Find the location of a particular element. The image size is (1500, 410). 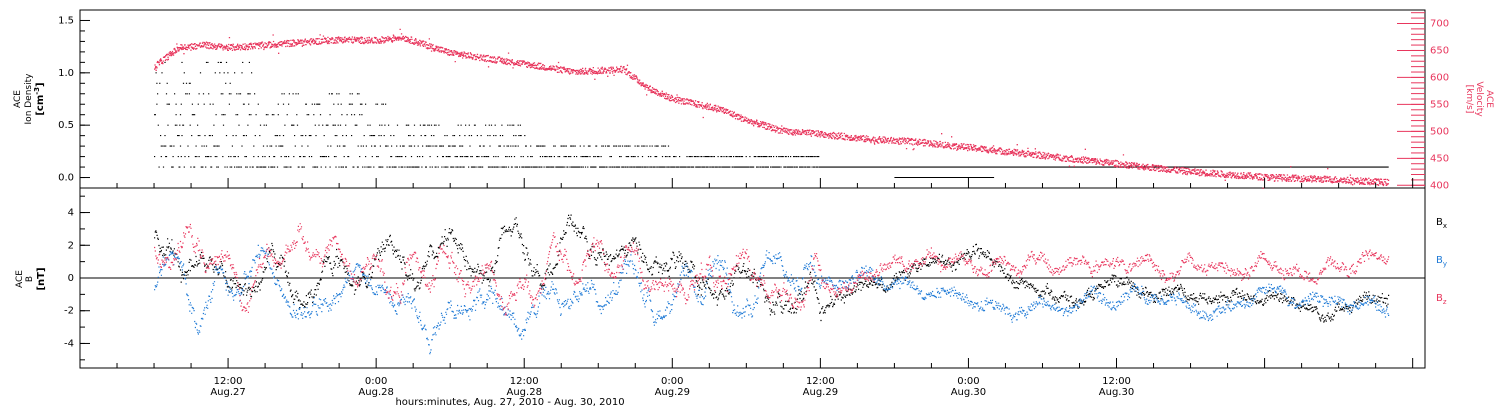

top-left-axis: 0.0 0.5 1.0 1.5 is located at coordinates (74, 99).